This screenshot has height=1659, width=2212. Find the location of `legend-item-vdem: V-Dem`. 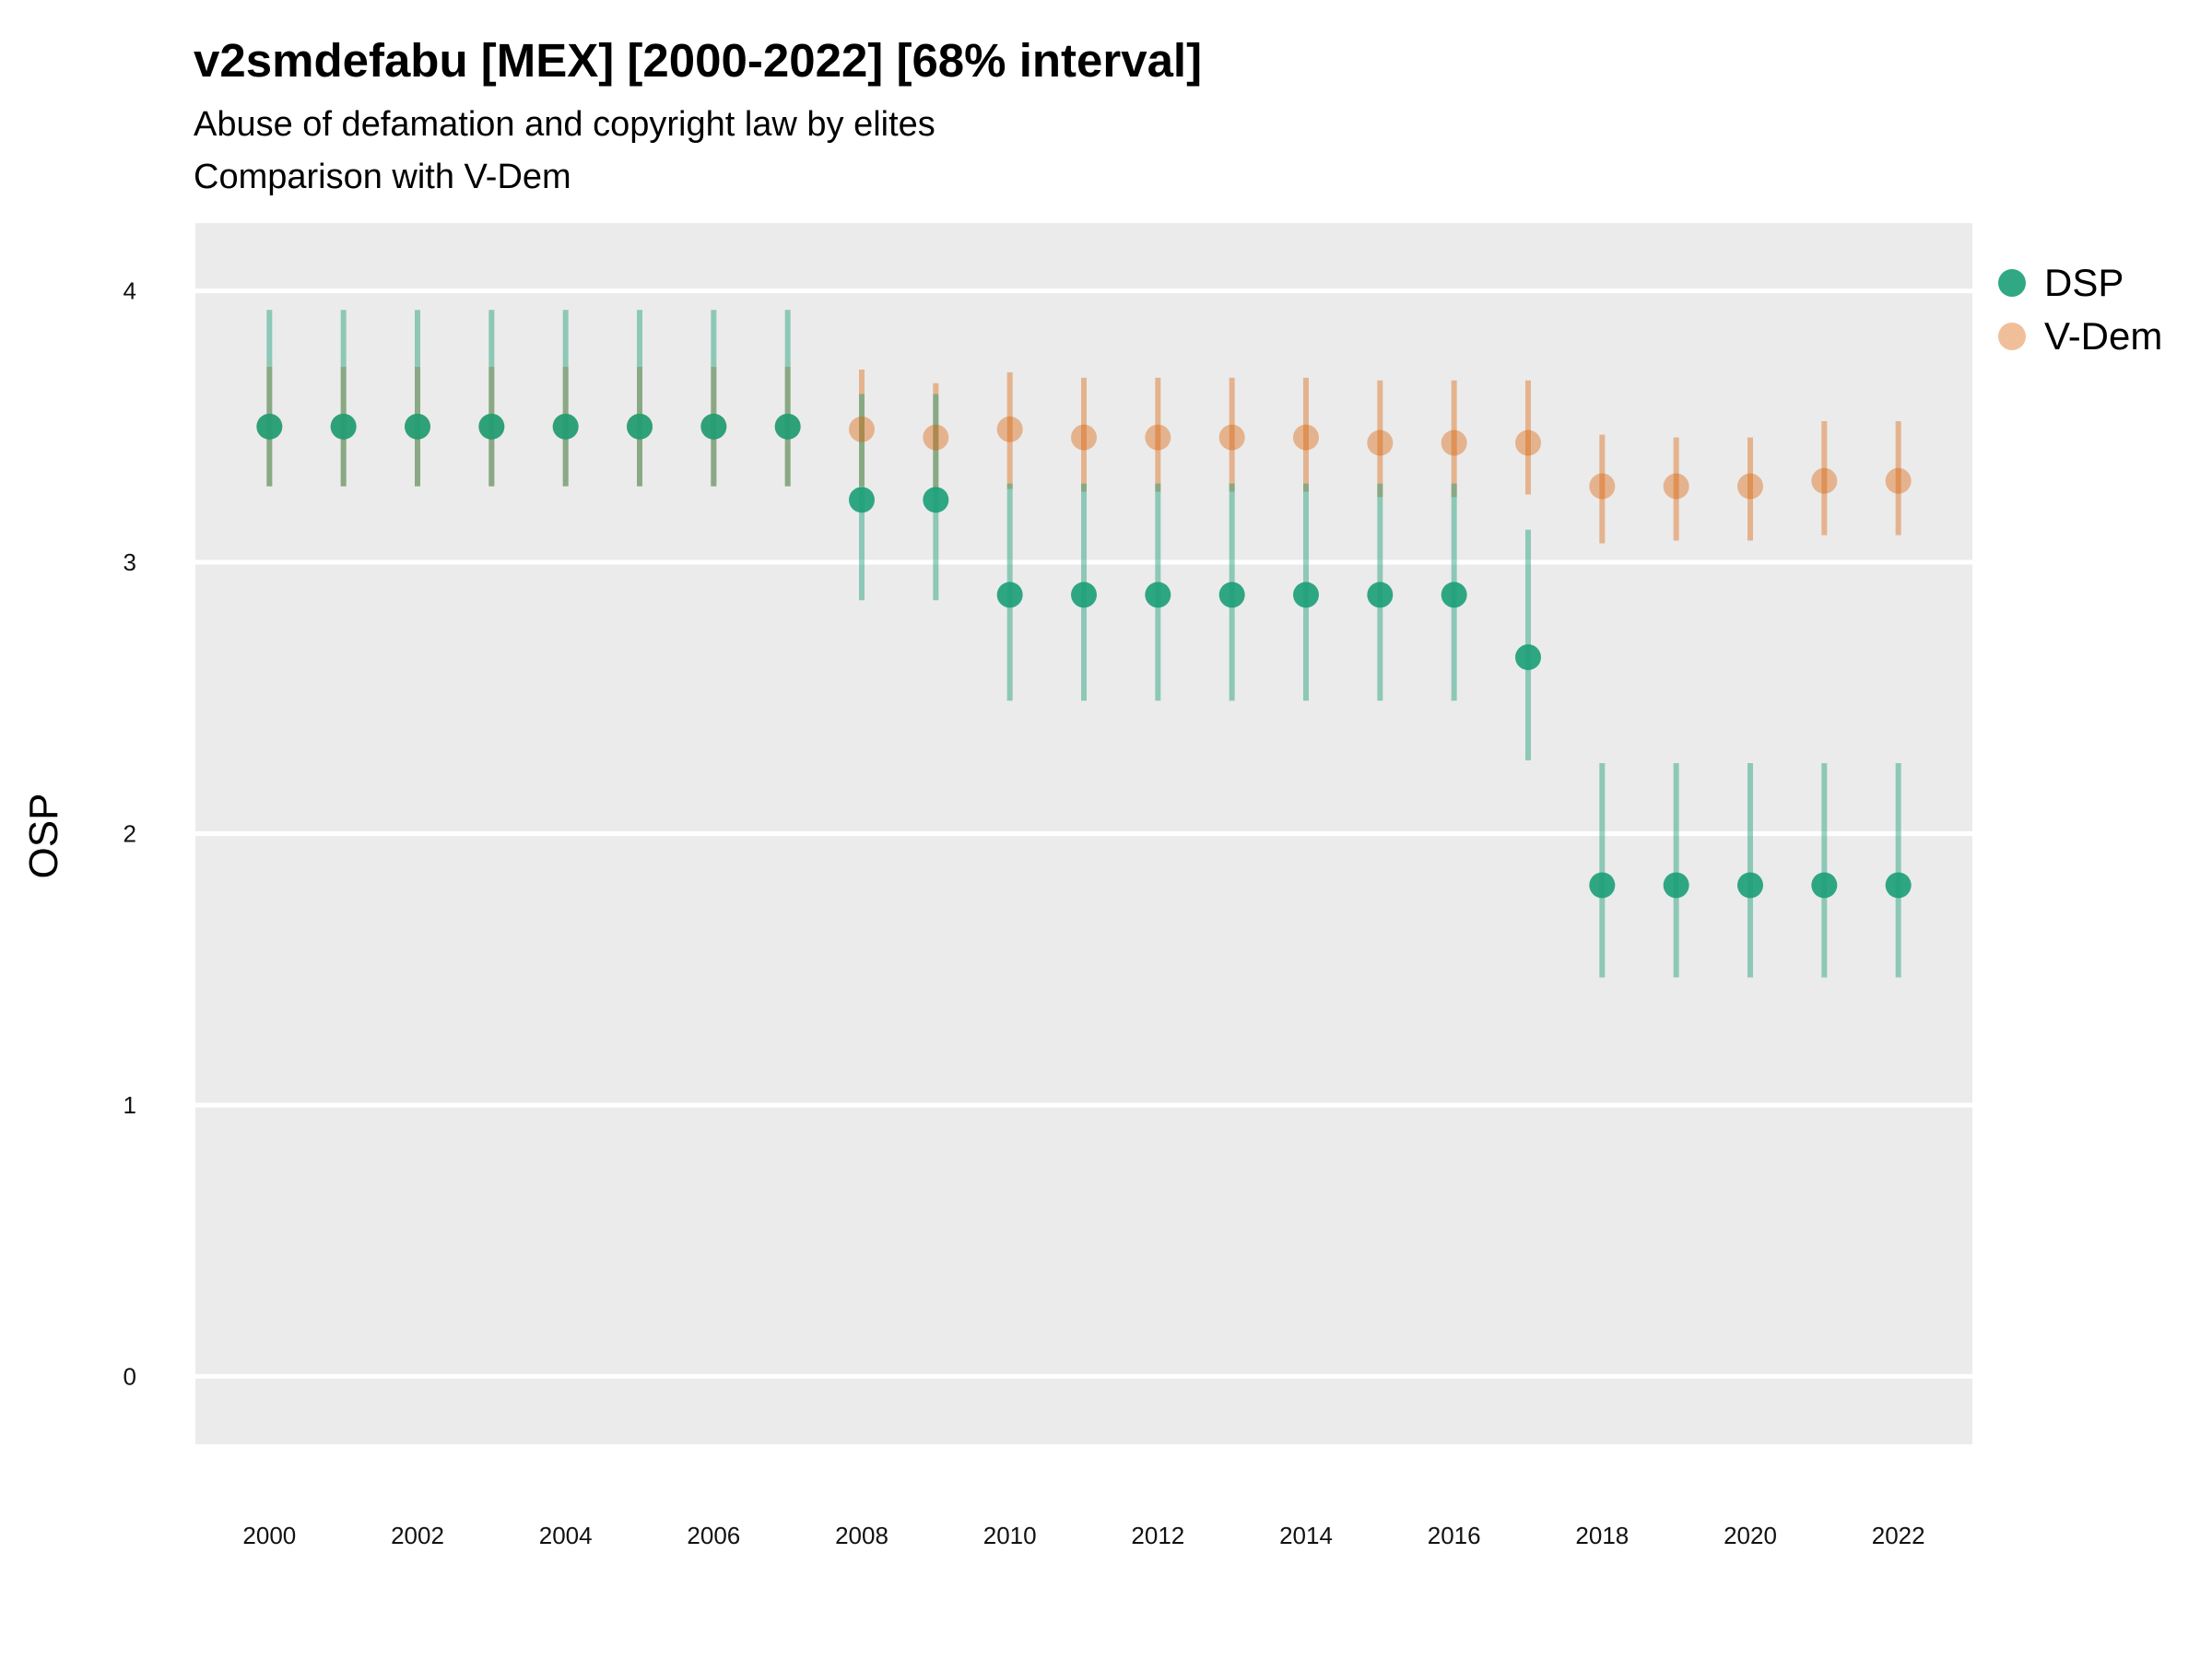

legend-item-vdem: V-Dem is located at coordinates (2080, 336).